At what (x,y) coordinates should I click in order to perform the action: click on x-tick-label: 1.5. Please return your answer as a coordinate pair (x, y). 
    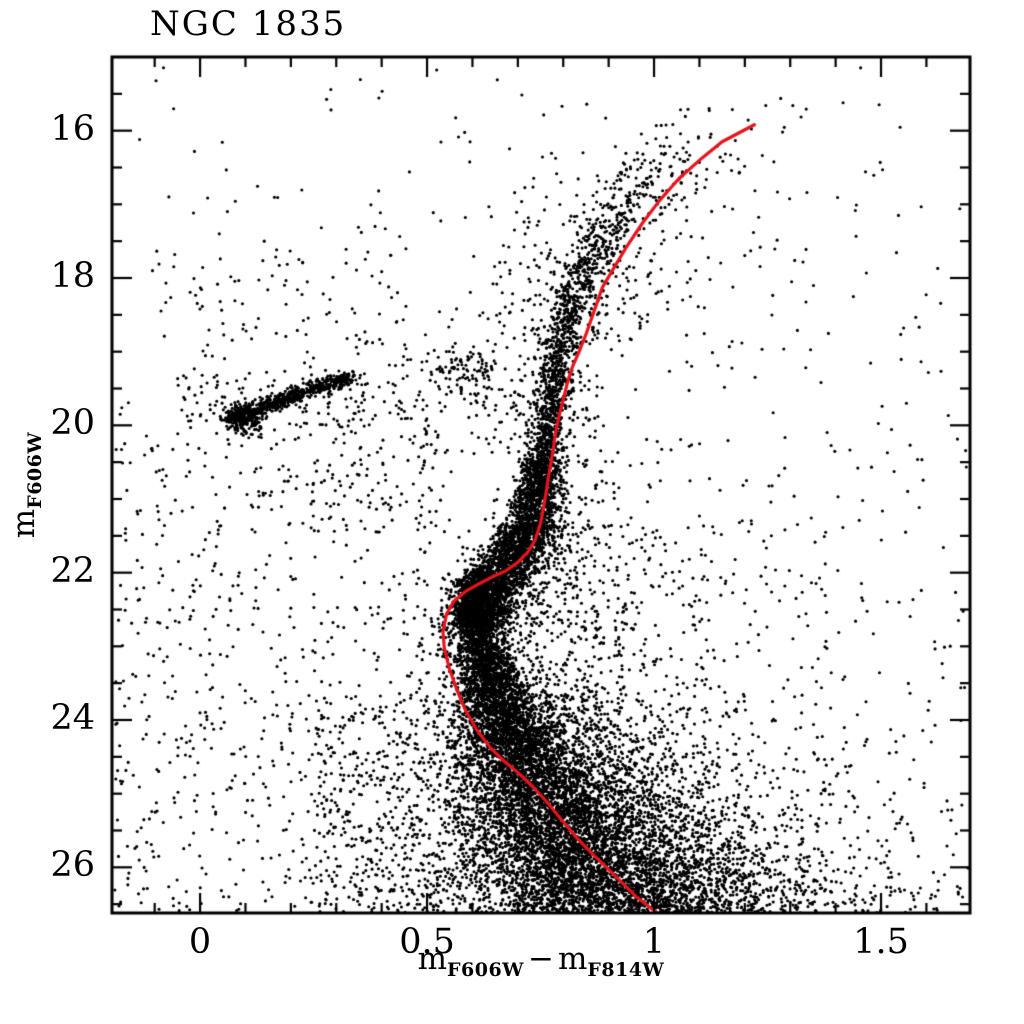
    Looking at the image, I should click on (881, 942).